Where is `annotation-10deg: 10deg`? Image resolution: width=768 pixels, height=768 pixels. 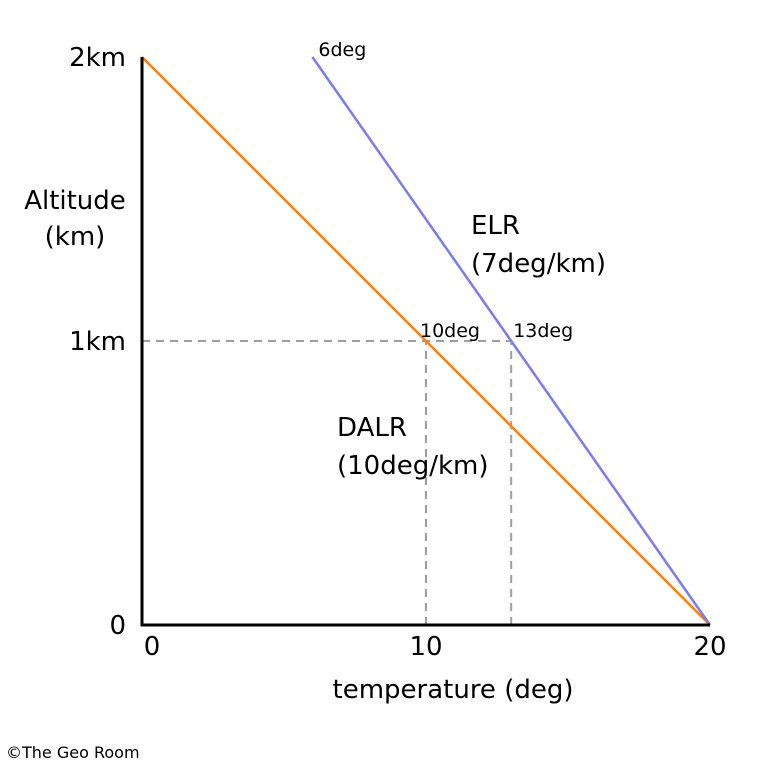
annotation-10deg: 10deg is located at coordinates (450, 331).